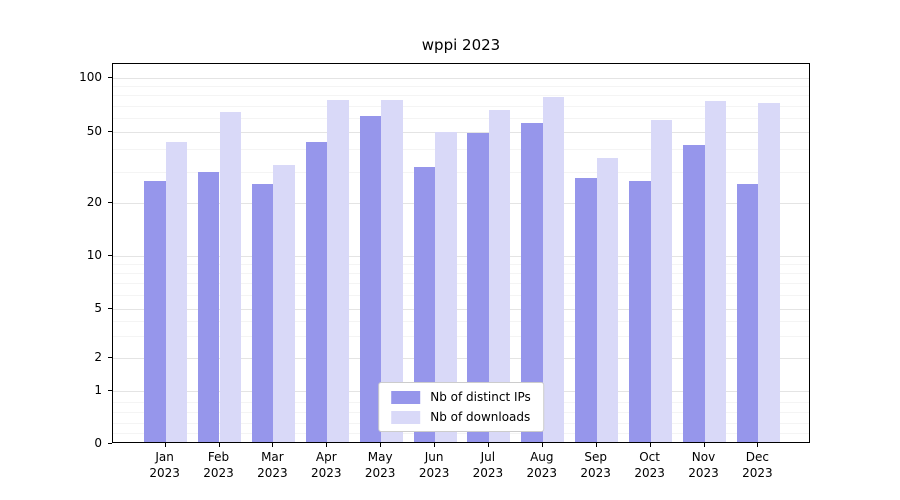  Describe the element at coordinates (499, 275) in the screenshot. I see `bar-downloads-jul` at that location.